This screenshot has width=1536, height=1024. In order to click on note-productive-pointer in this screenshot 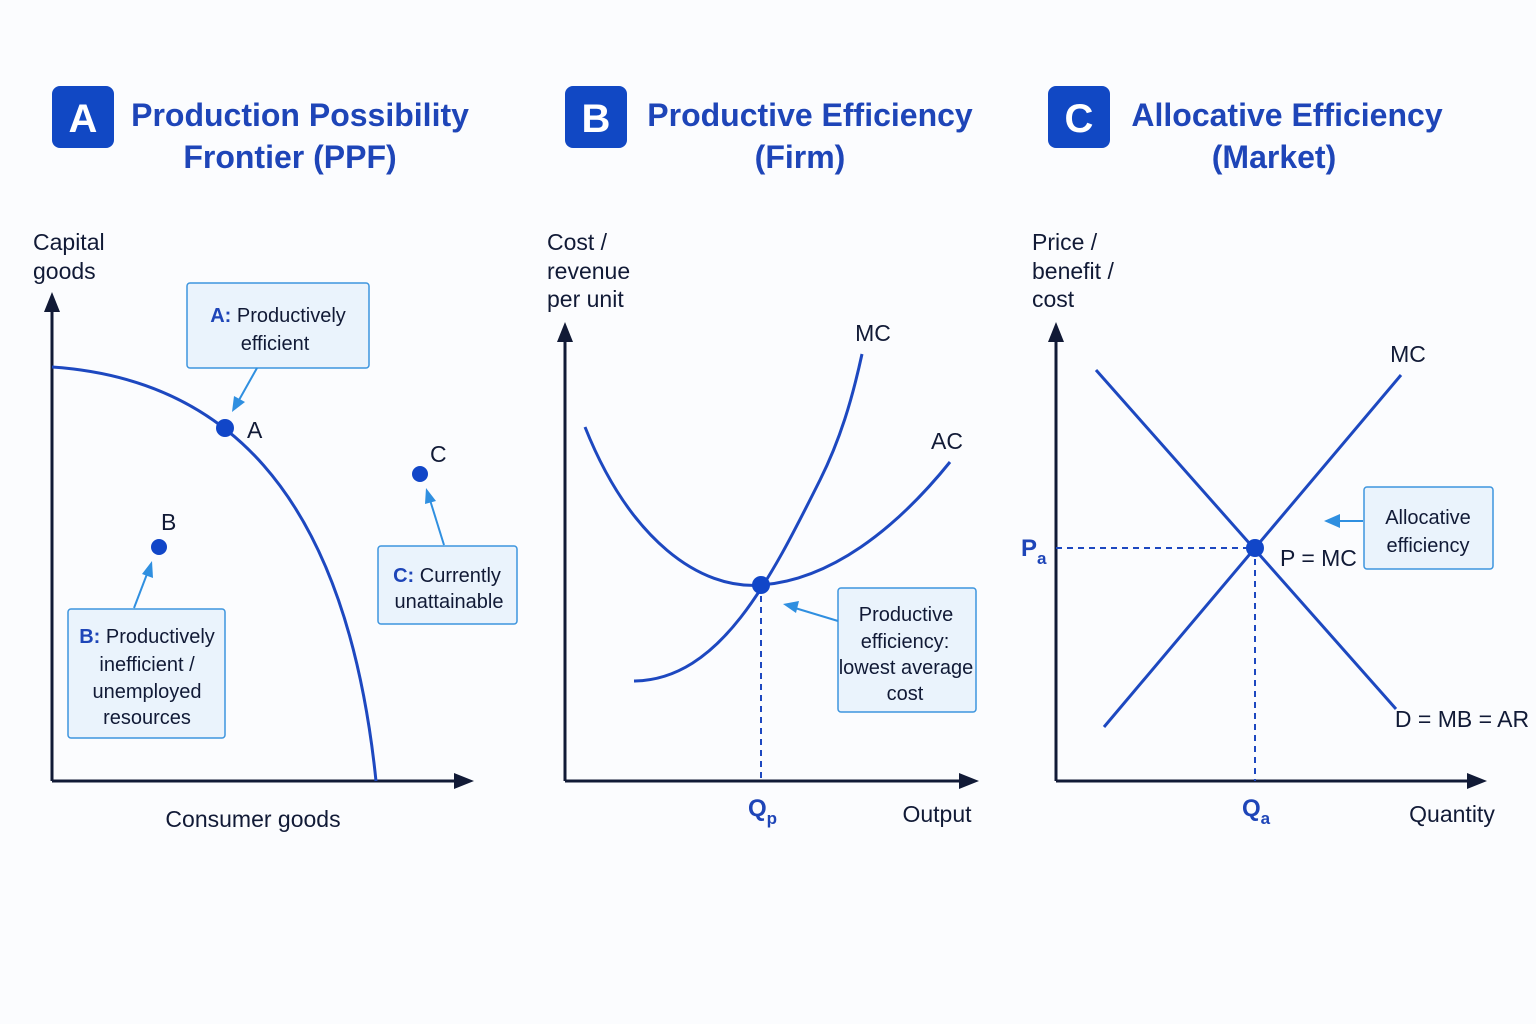, I will do `click(816, 614)`.